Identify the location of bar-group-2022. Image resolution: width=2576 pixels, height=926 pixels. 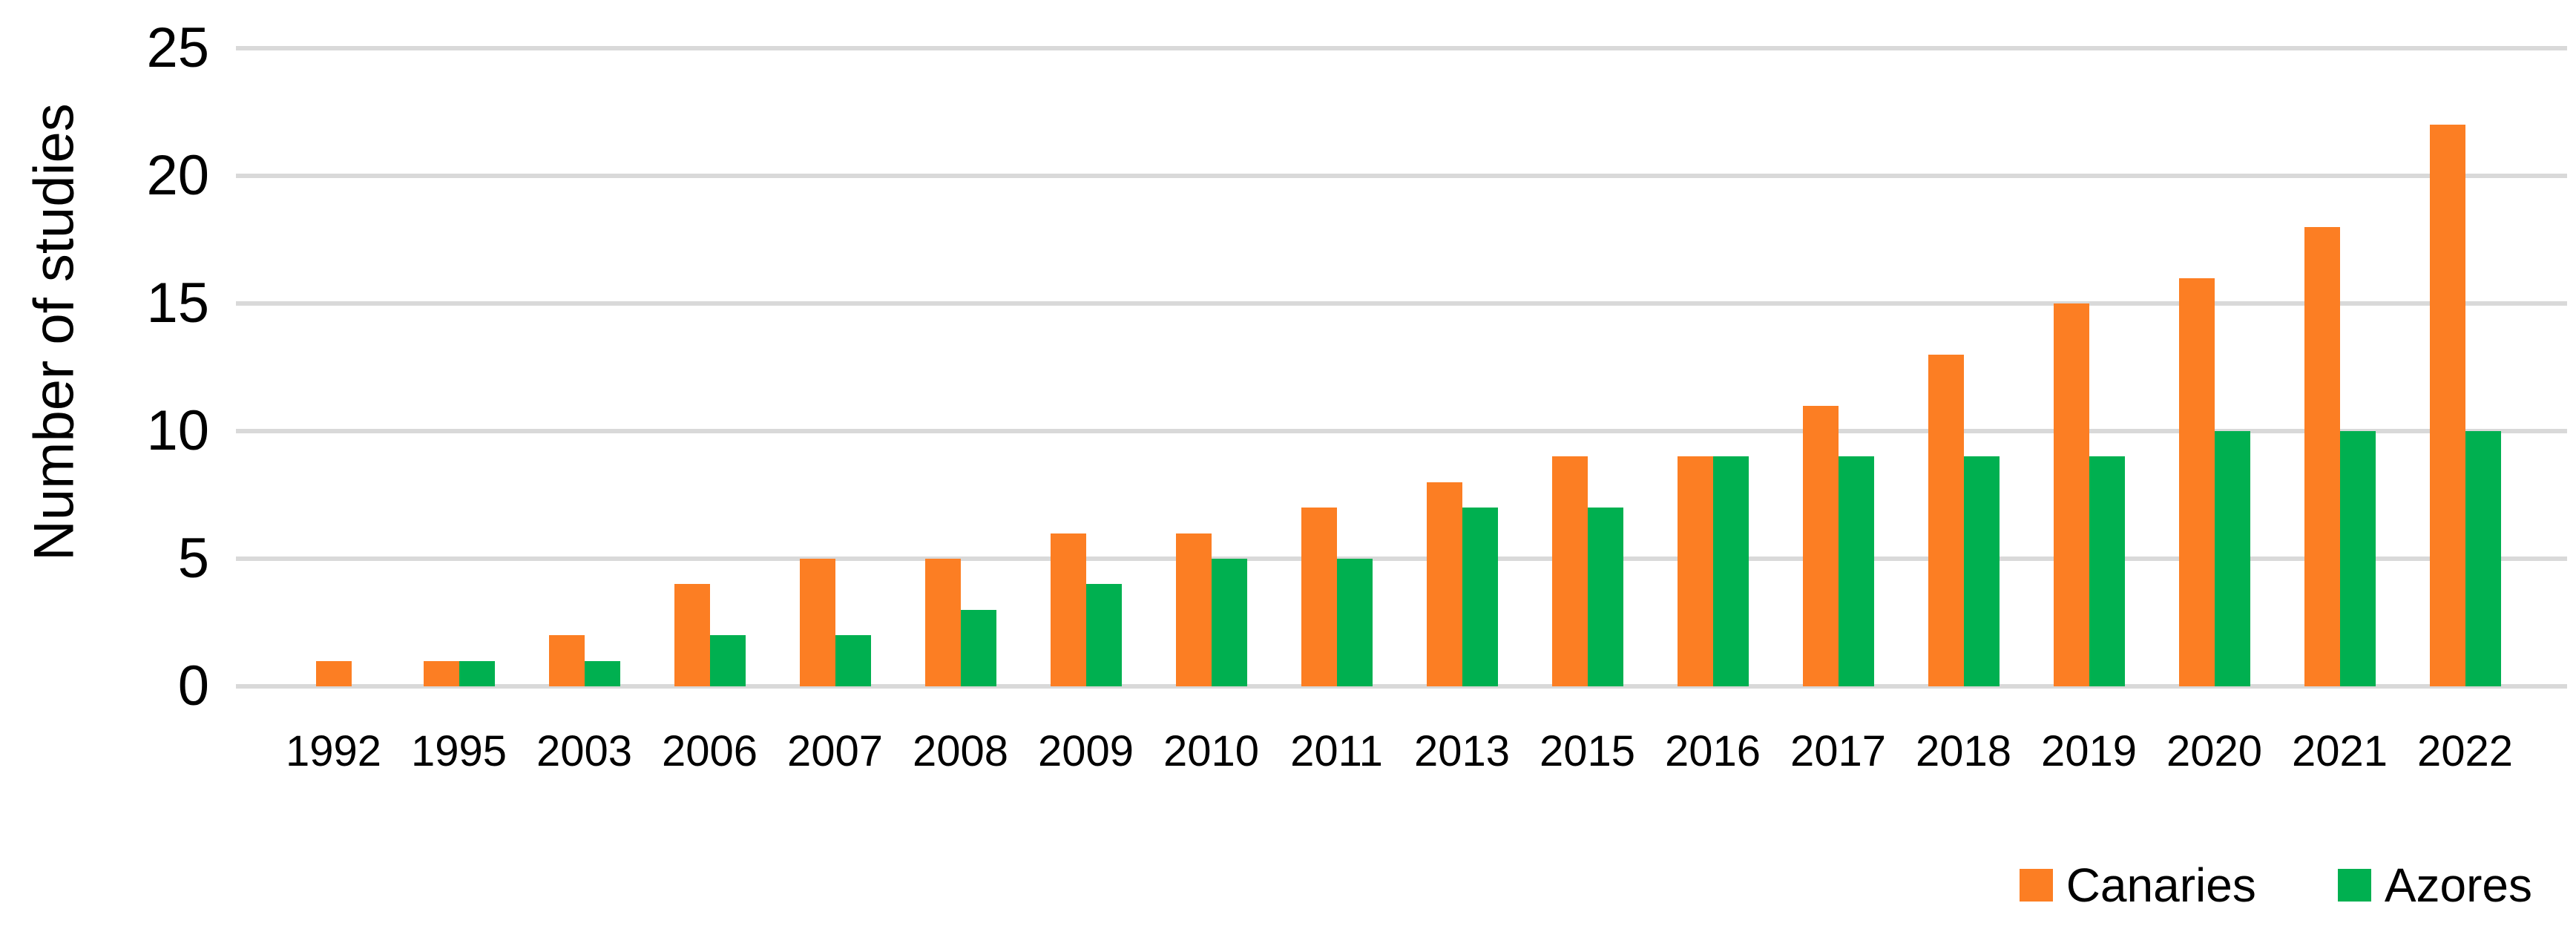
(2465, 367).